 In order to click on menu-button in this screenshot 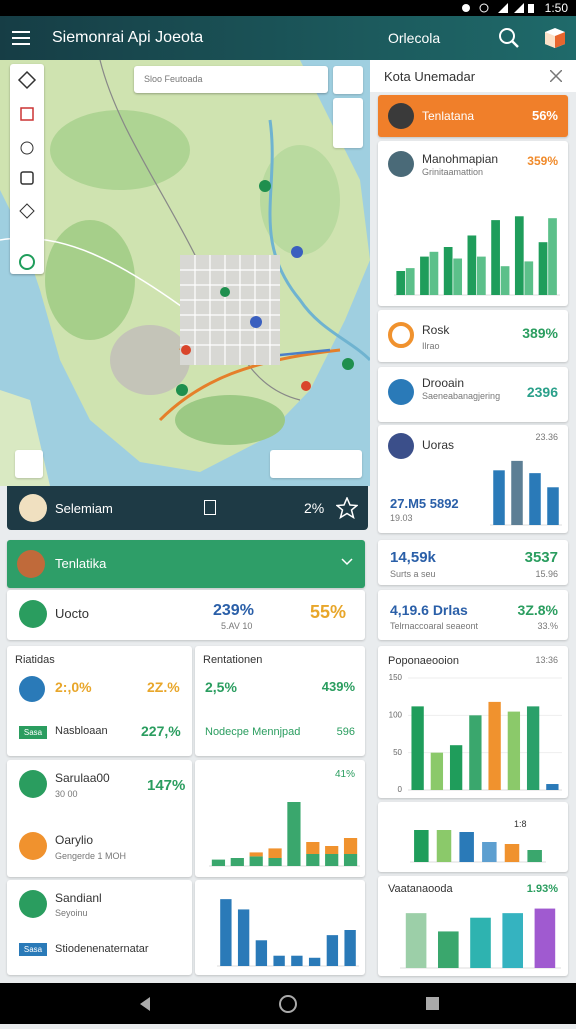, I will do `click(21, 38)`.